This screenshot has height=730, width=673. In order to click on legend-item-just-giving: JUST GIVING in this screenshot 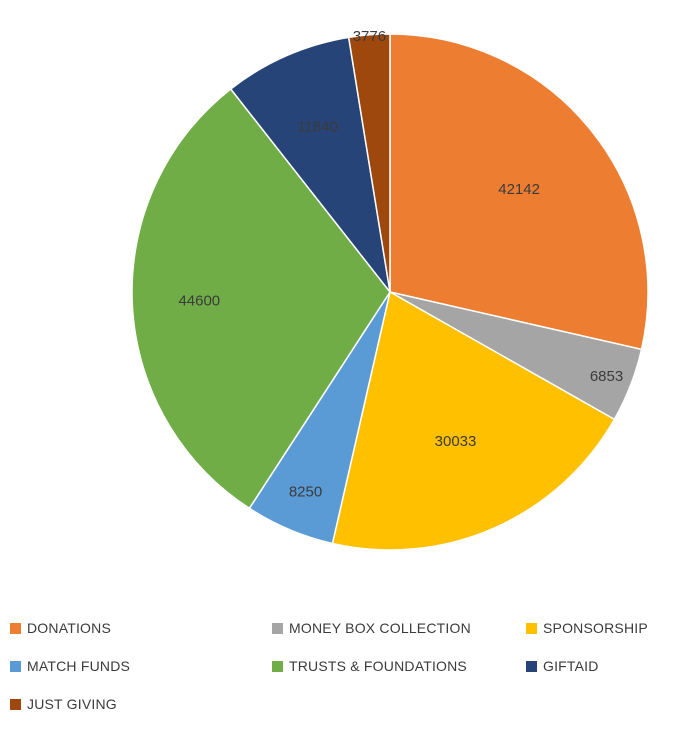, I will do `click(63, 704)`.